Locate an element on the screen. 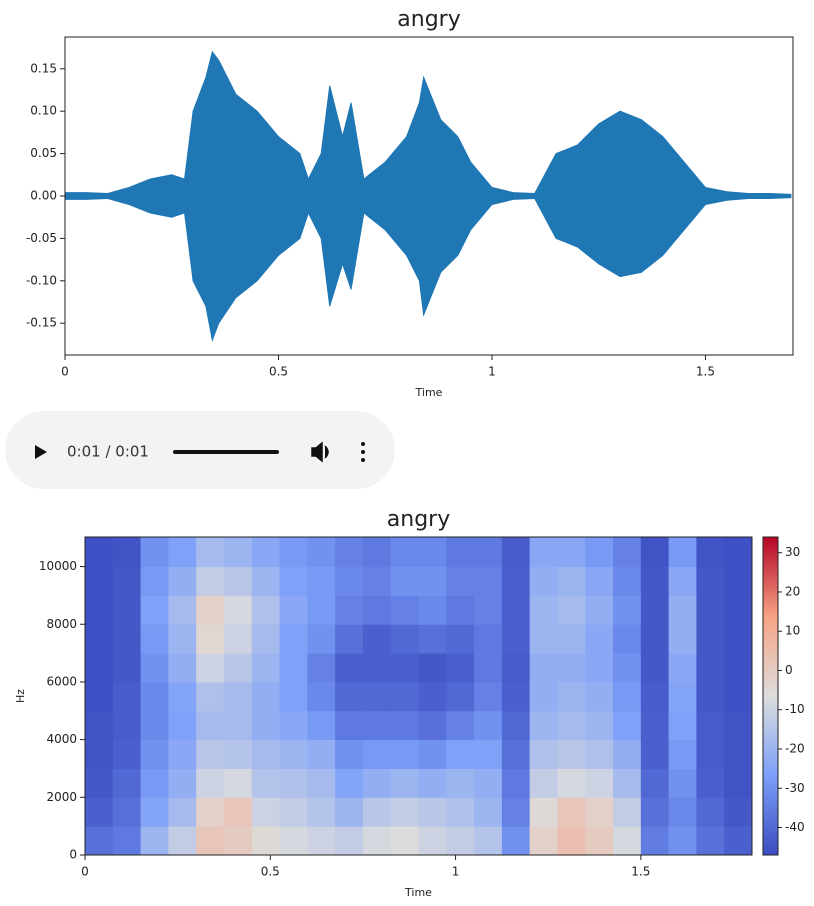 The width and height of the screenshot is (814, 906). more-options is located at coordinates (363, 452).